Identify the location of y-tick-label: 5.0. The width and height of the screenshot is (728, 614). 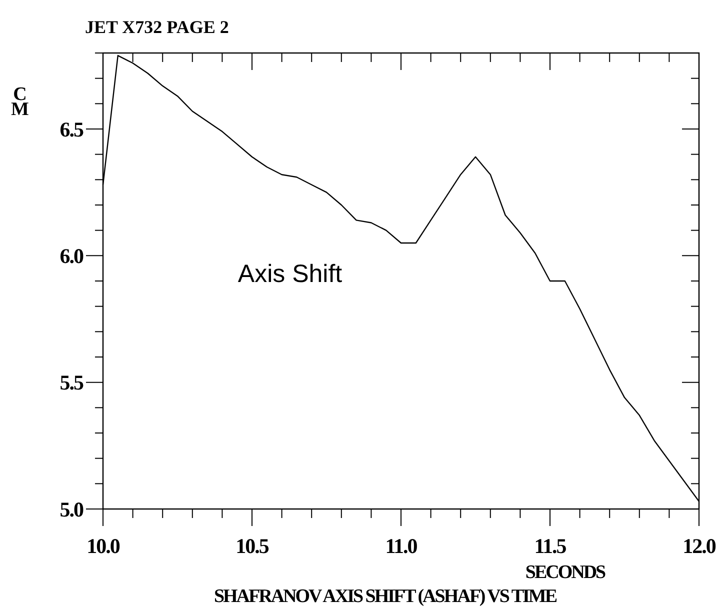
(72, 509).